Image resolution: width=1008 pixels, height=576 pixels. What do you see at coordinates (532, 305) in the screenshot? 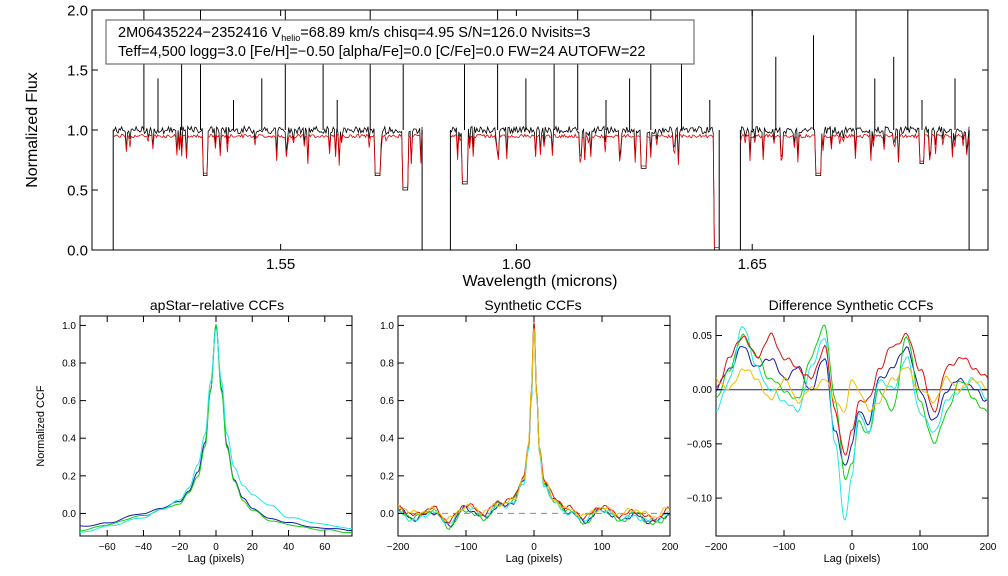
I see `synthetic-ccf-title: Synthetic CCFs` at bounding box center [532, 305].